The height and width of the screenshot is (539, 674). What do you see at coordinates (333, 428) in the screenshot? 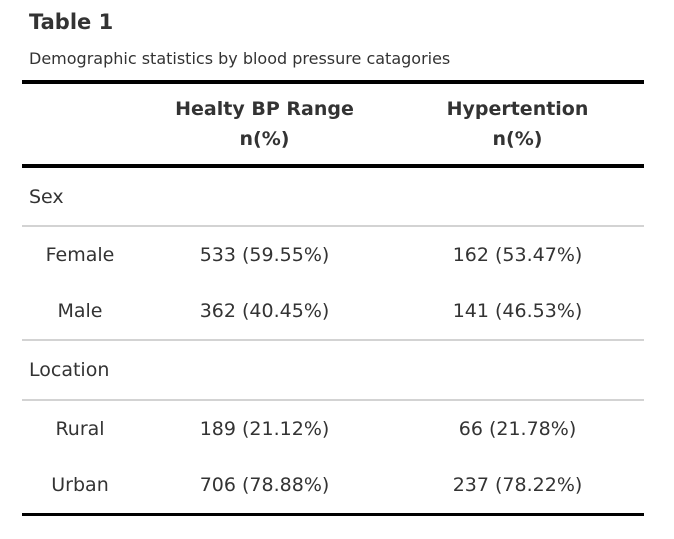
I see `table-row: Rural 189 (21.12%) 66 (21.78%)` at bounding box center [333, 428].